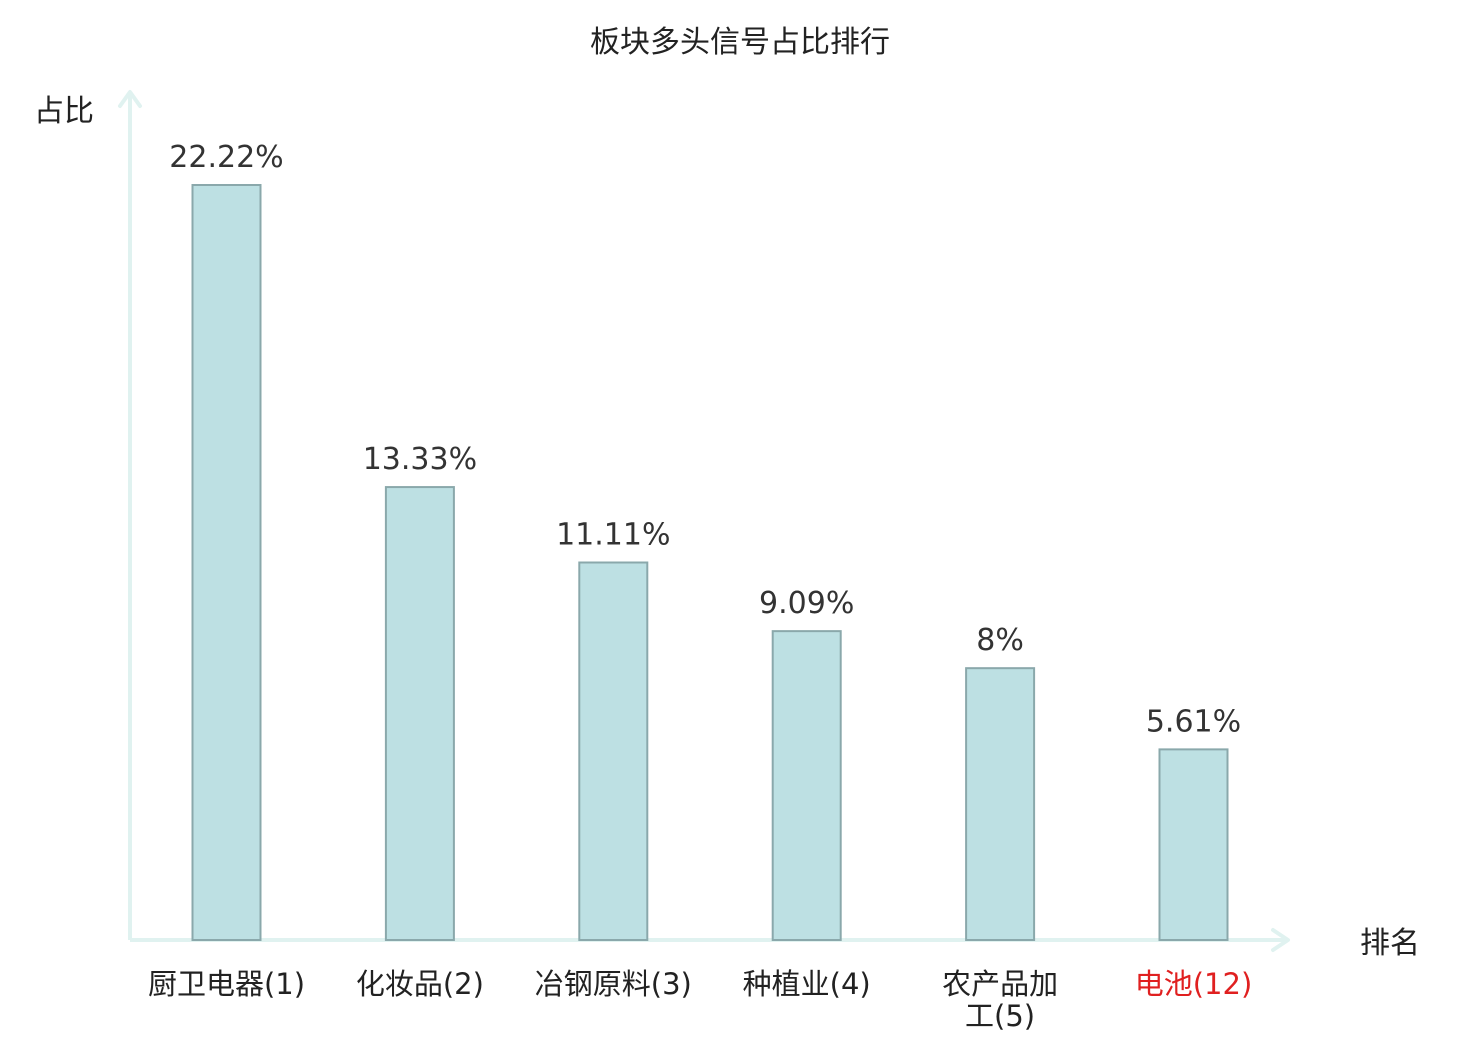 This screenshot has height=1044, width=1480. What do you see at coordinates (1193, 721) in the screenshot?
I see `value-label: 5.61%` at bounding box center [1193, 721].